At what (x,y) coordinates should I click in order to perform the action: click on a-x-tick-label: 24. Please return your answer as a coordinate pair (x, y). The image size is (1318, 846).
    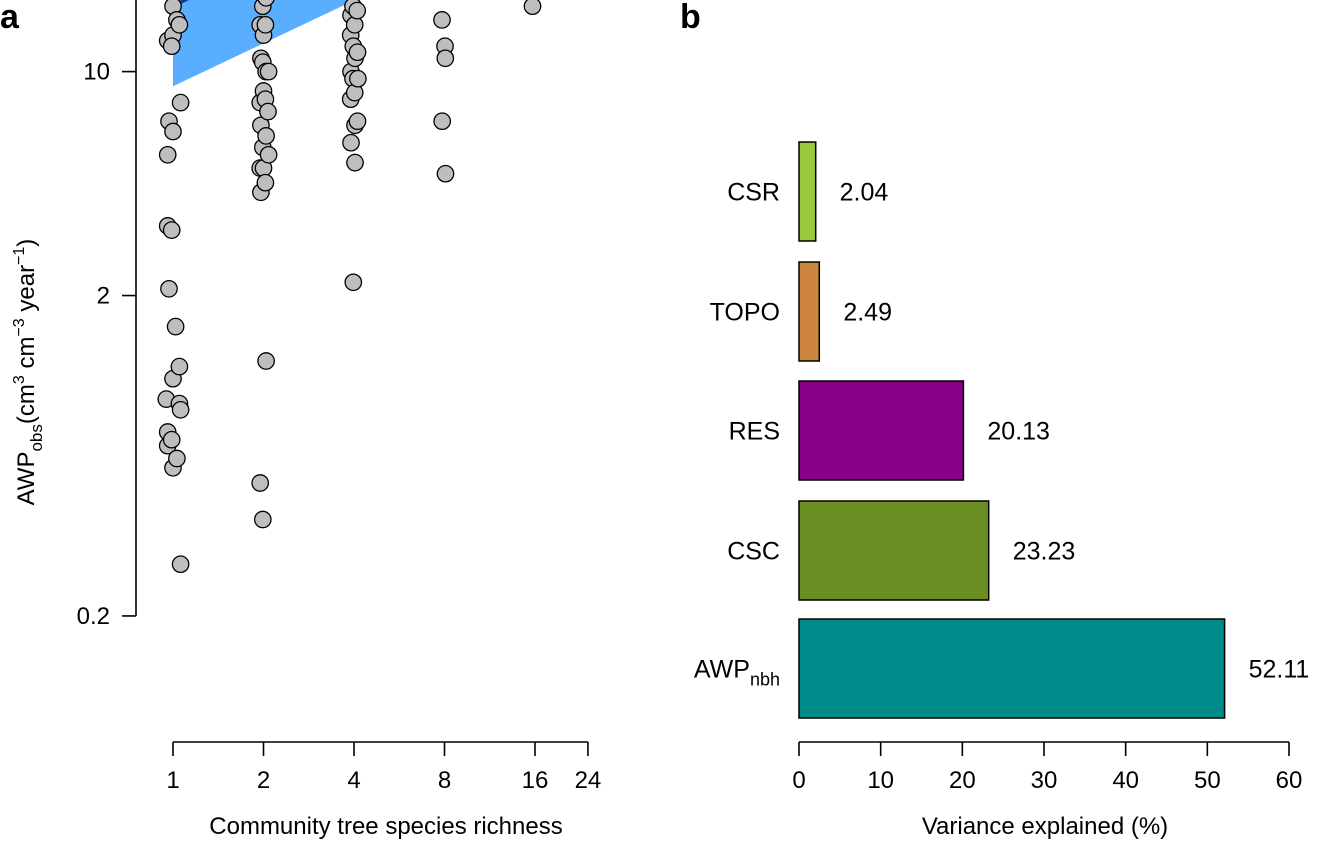
    Looking at the image, I should click on (588, 780).